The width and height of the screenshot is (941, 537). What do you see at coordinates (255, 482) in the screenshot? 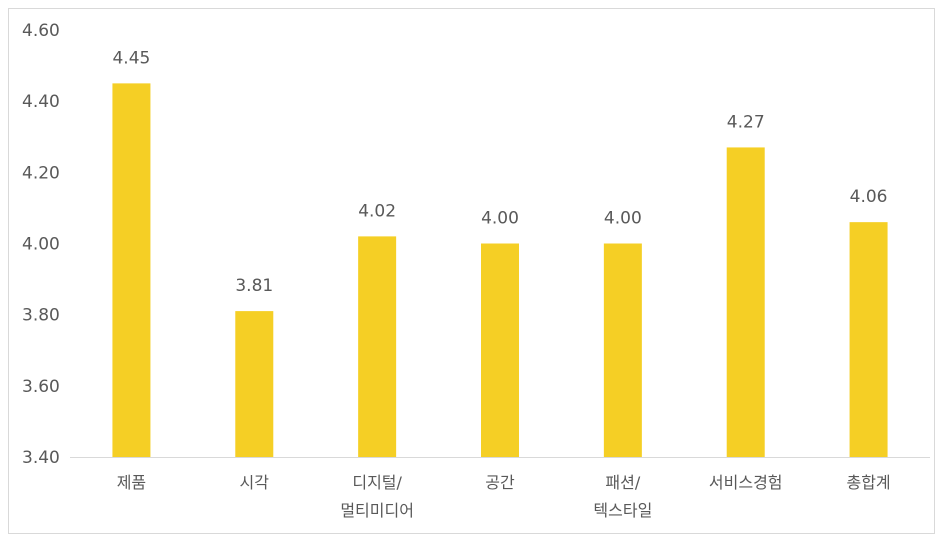
I see `x-tick-label: 시각` at bounding box center [255, 482].